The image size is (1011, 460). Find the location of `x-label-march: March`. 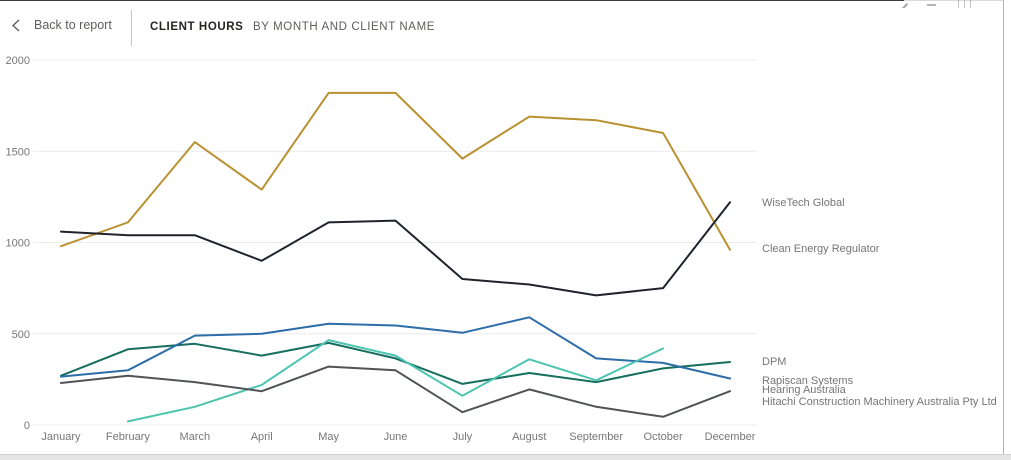

x-label-march: March is located at coordinates (195, 437).